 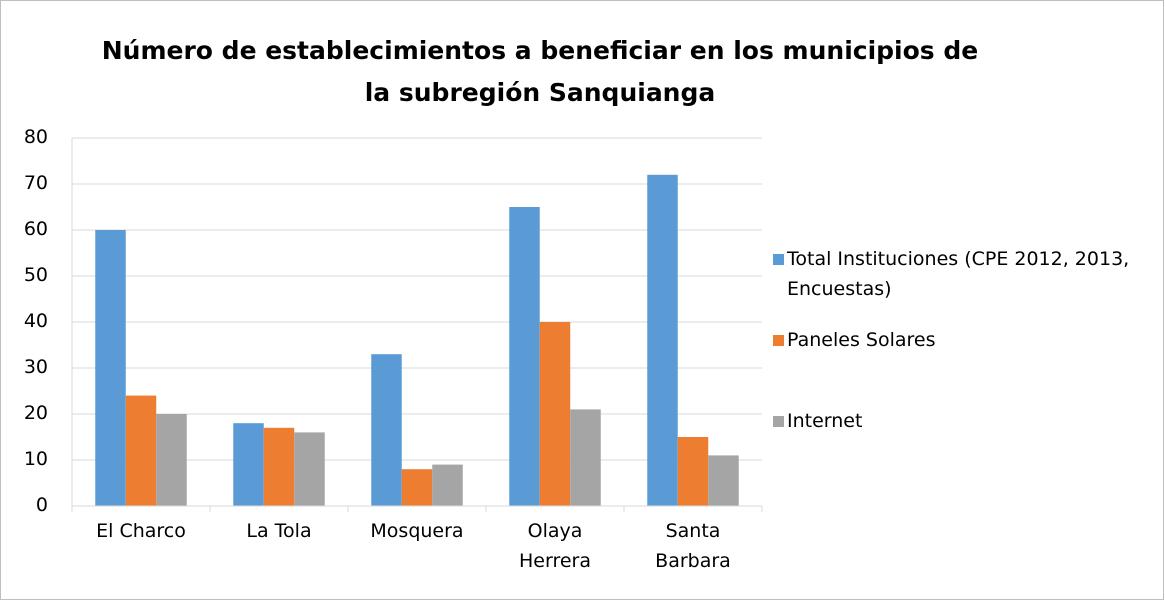 What do you see at coordinates (35, 321) in the screenshot?
I see `y-tick-label: 40` at bounding box center [35, 321].